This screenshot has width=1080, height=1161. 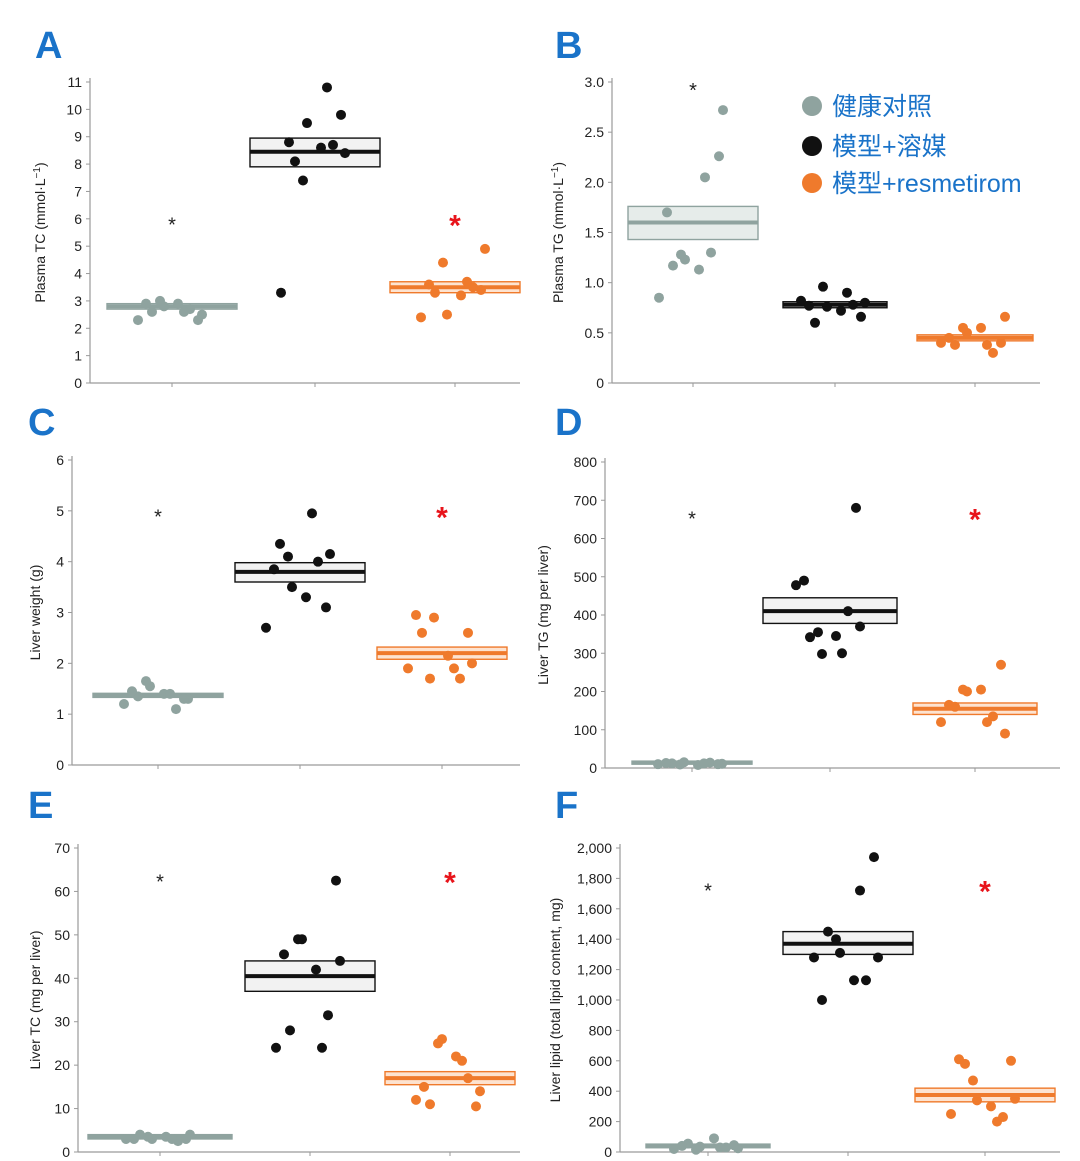 I want to click on y-tick-label: 2.5, so click(x=595, y=132).